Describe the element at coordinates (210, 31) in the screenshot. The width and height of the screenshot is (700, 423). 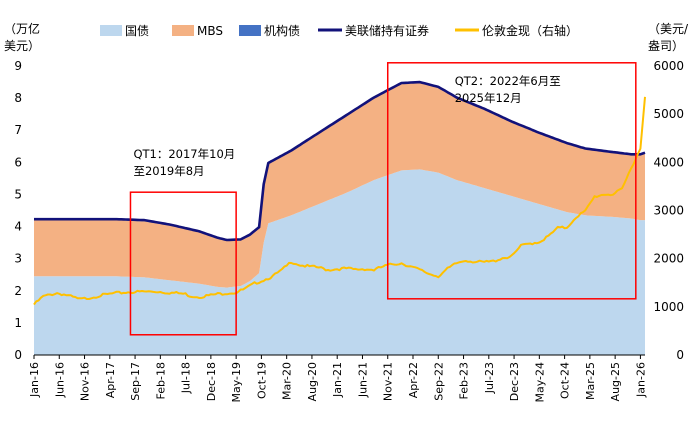
I see `legend-label-mbs: MBS` at that location.